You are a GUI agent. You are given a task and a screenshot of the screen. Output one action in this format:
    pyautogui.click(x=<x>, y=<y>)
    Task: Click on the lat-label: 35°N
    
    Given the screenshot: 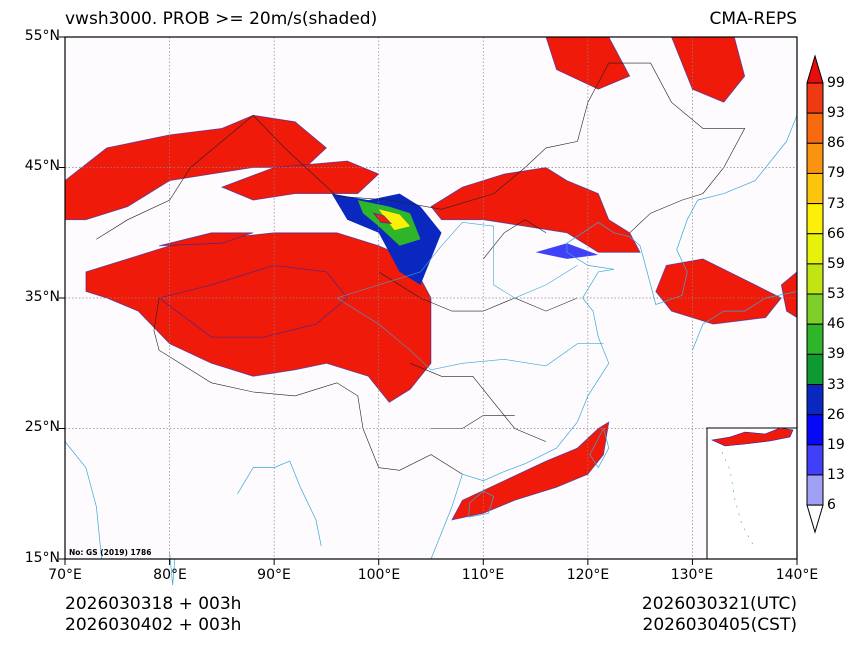 What is the action you would take?
    pyautogui.click(x=42, y=297)
    